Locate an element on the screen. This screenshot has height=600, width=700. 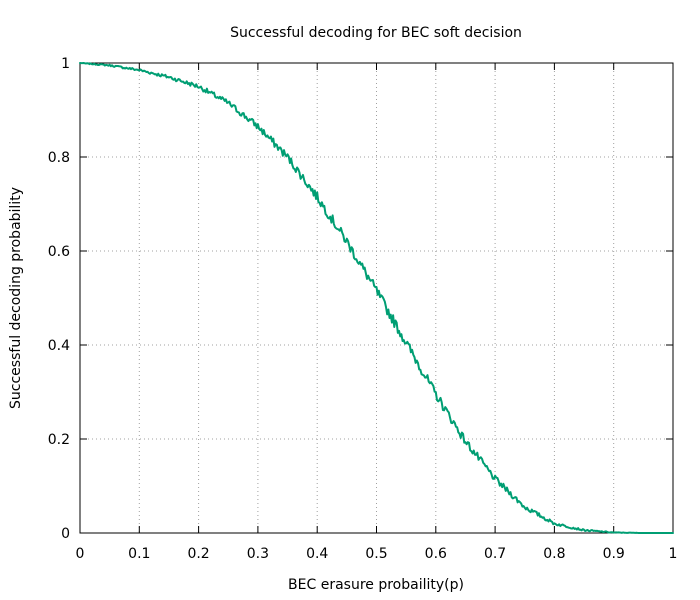
y-tick-label: 1 is located at coordinates (65, 64).